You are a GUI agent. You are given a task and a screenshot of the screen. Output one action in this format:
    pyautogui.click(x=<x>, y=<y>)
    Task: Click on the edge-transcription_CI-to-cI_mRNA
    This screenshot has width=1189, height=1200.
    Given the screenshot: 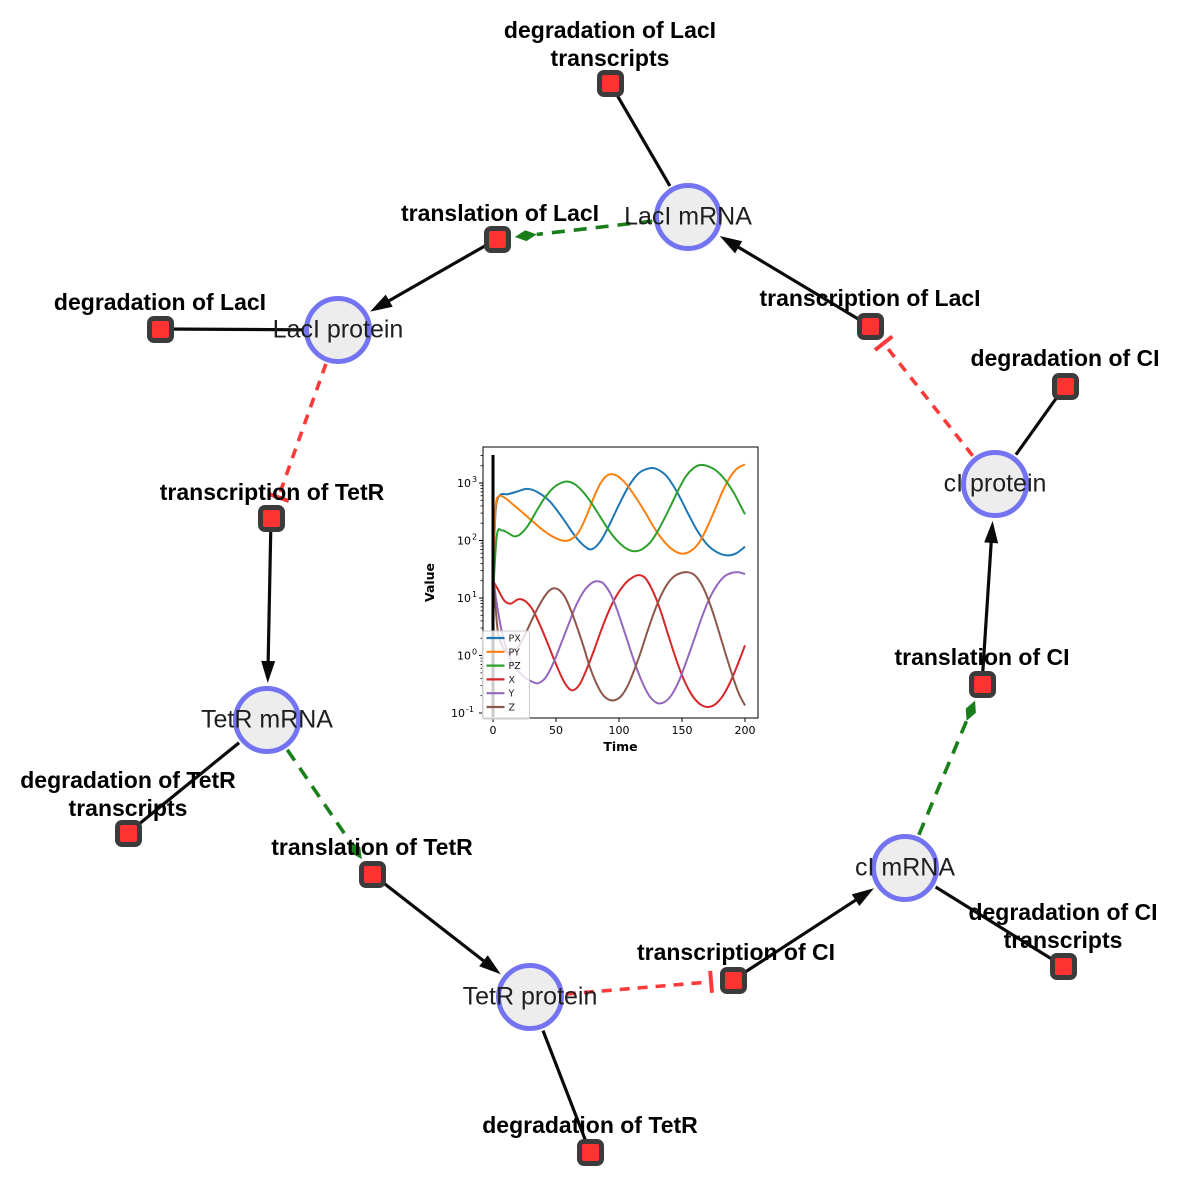 What is the action you would take?
    pyautogui.click(x=808, y=931)
    